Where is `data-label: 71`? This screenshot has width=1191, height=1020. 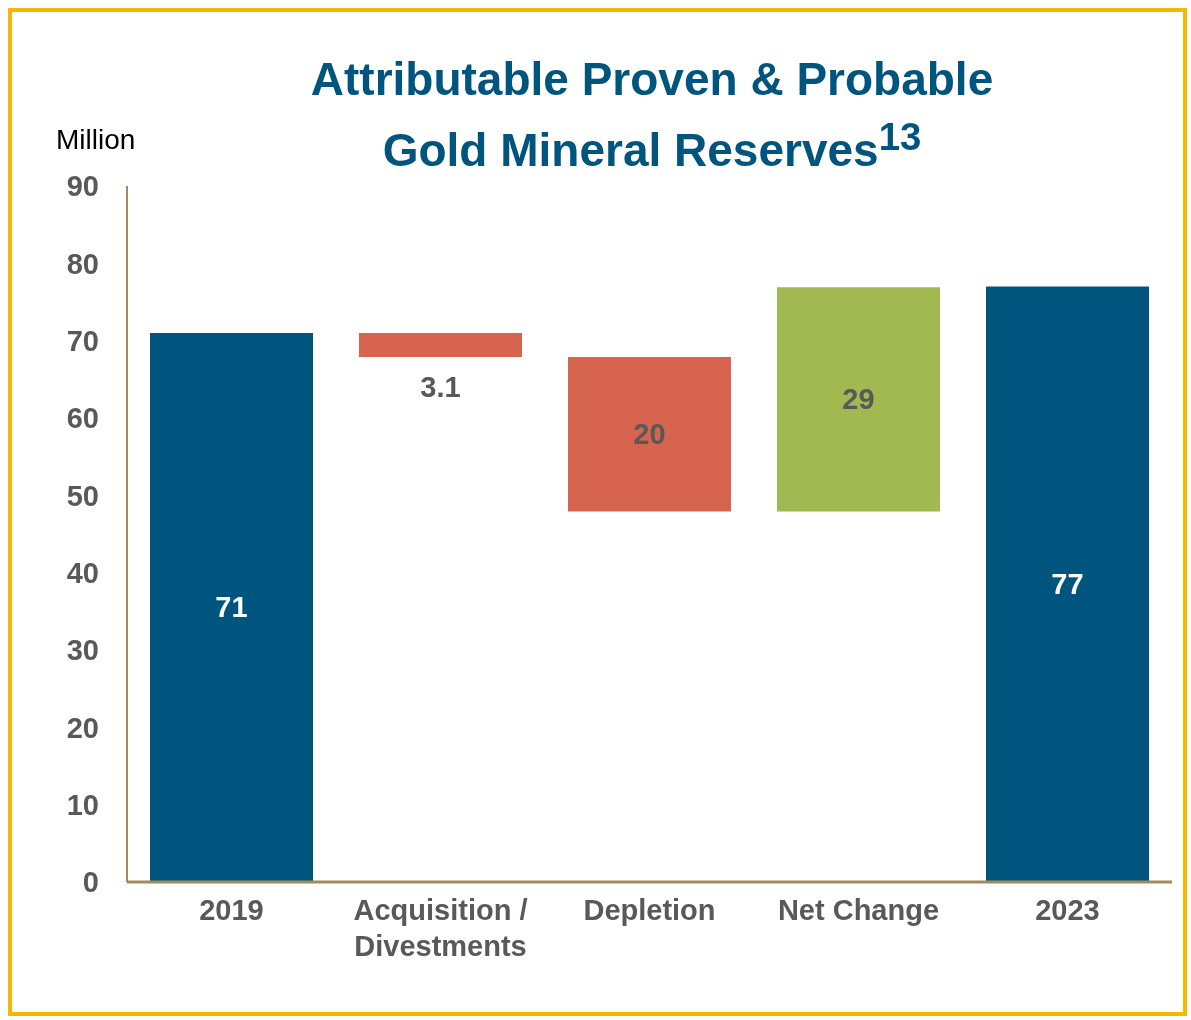
data-label: 71 is located at coordinates (231, 607).